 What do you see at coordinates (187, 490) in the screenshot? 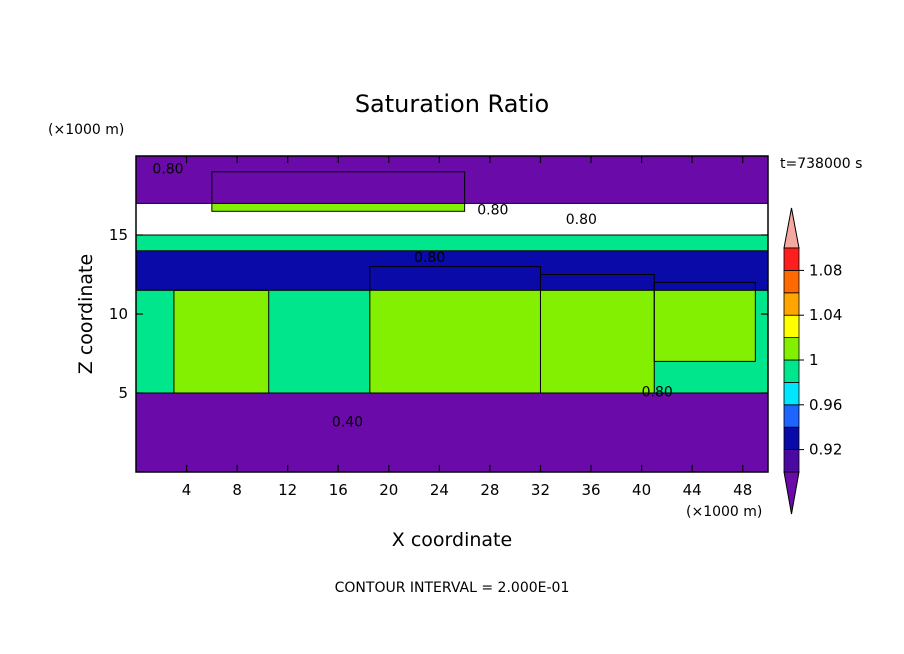
I see `x-tick-label-4: 4` at bounding box center [187, 490].